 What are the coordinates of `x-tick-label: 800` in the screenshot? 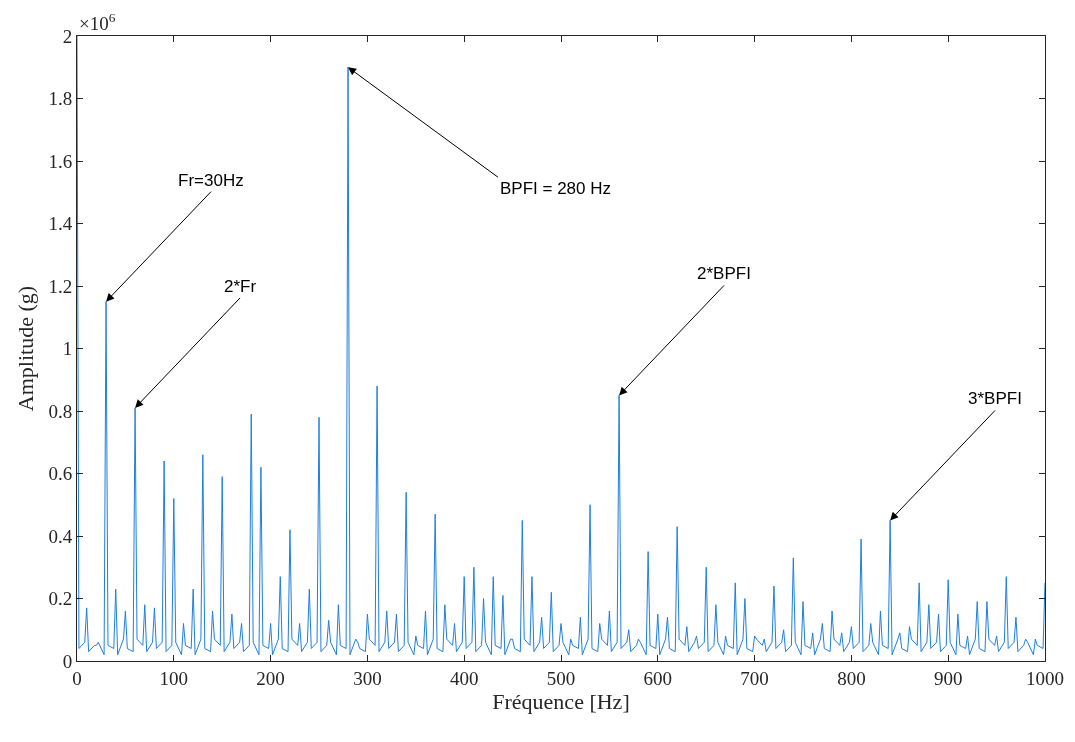 It's located at (851, 678).